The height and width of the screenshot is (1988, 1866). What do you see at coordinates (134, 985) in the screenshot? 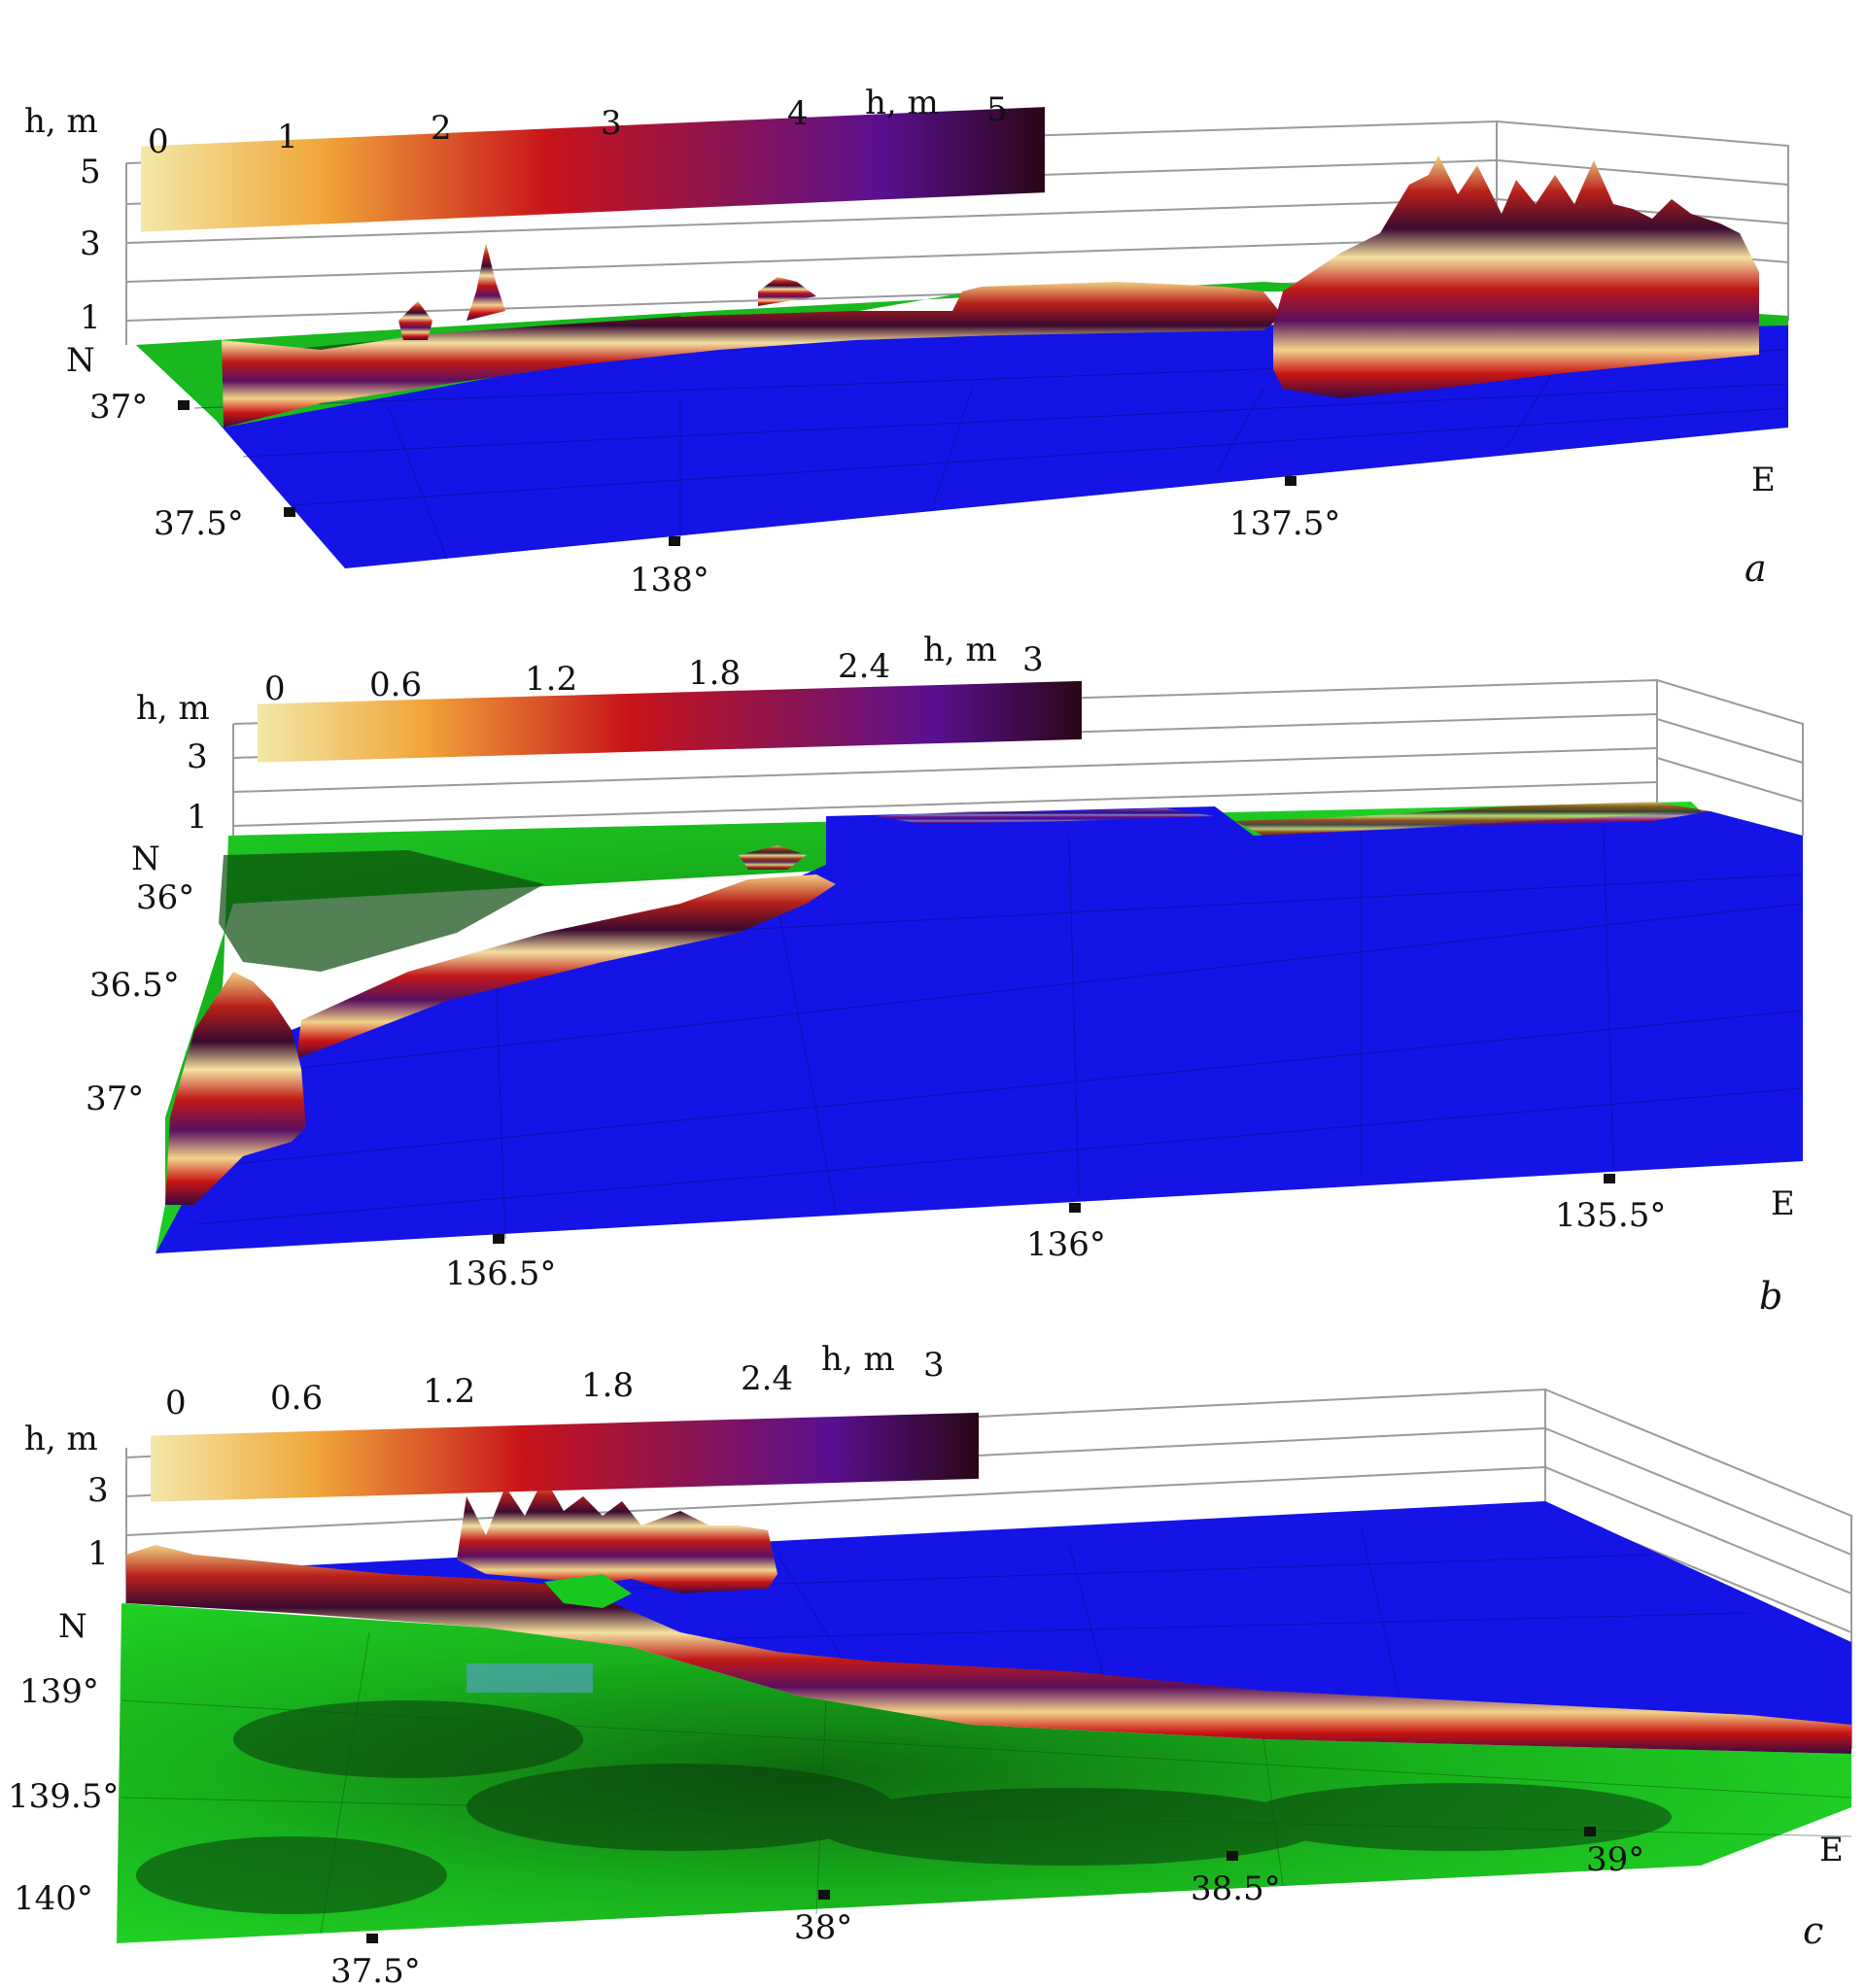
I see `panel-b-lat-tick-36-5: 36.5°` at bounding box center [134, 985].